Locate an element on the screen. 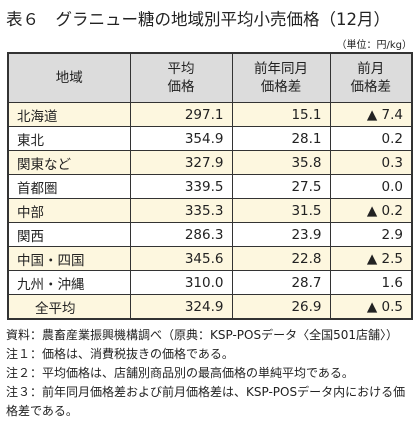 The height and width of the screenshot is (421, 420). table-cell: ▲ 7.4 is located at coordinates (371, 114).